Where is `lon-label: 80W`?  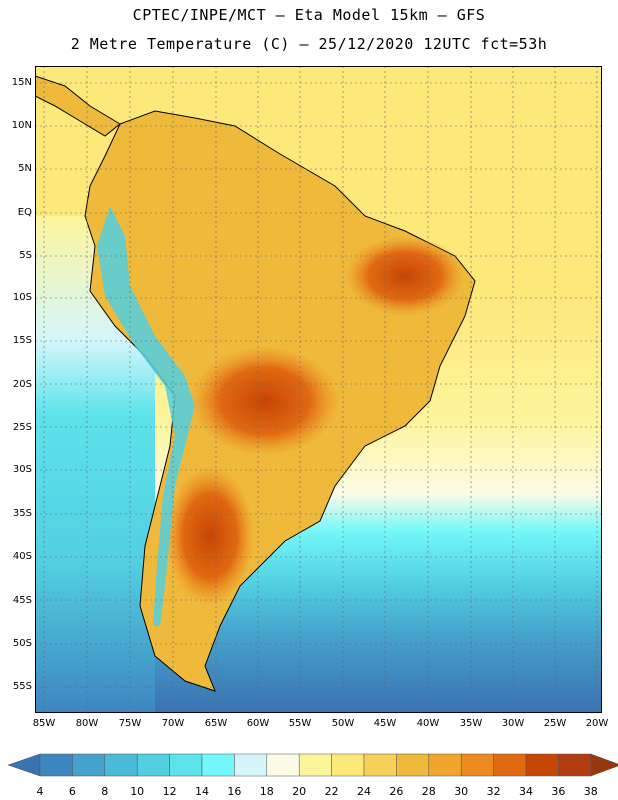 lon-label: 80W is located at coordinates (87, 723).